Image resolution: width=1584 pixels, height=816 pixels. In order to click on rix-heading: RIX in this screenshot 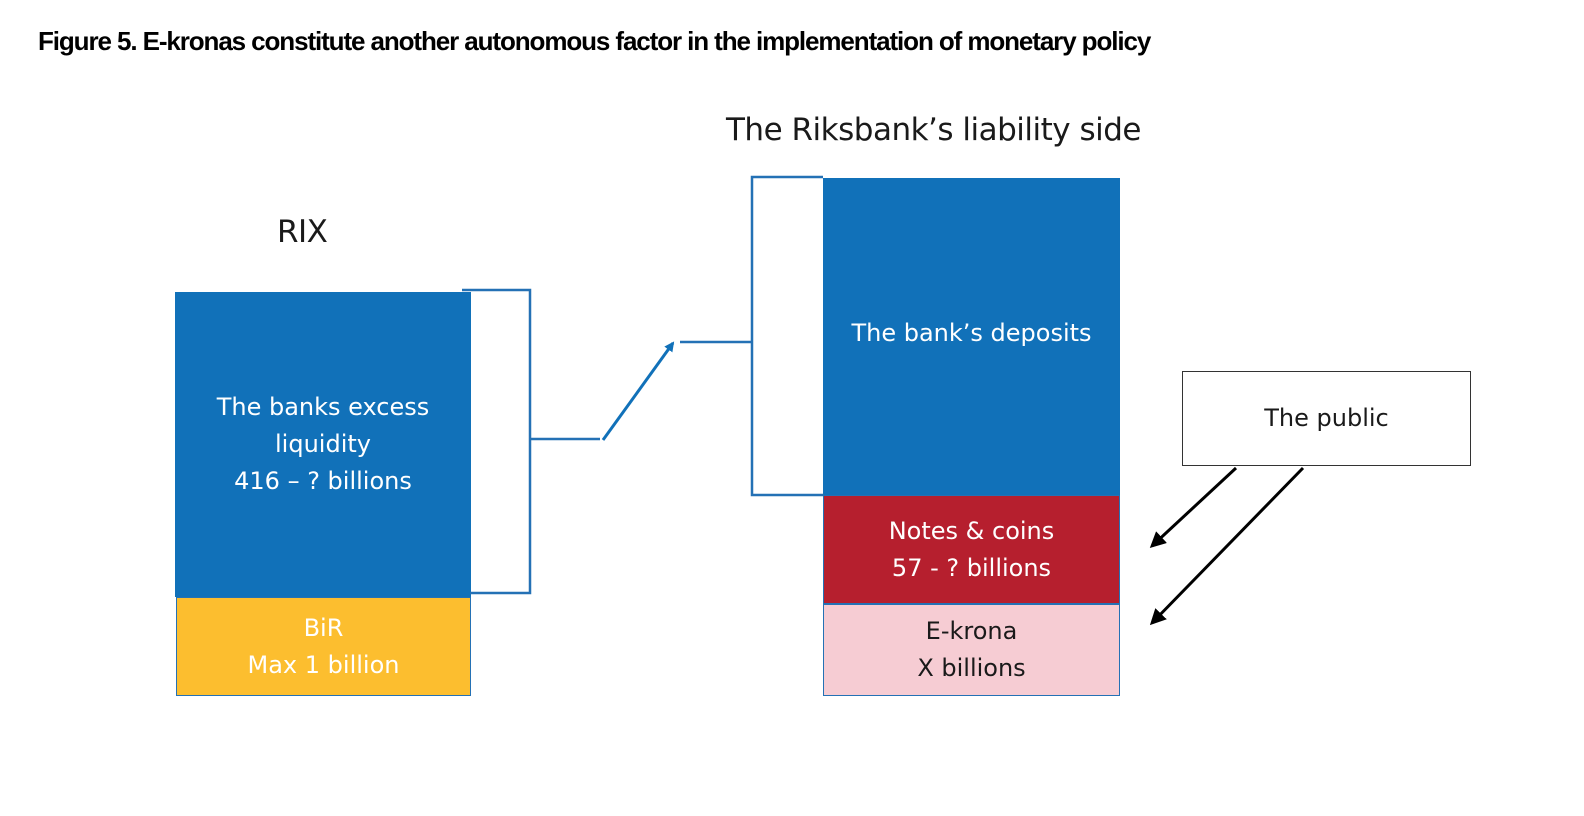, I will do `click(302, 232)`.